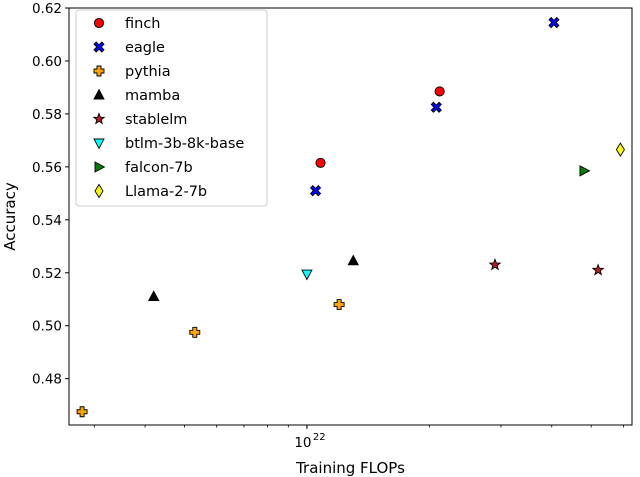 The height and width of the screenshot is (477, 640). What do you see at coordinates (47, 62) in the screenshot?
I see `y-tick-label: 0.60` at bounding box center [47, 62].